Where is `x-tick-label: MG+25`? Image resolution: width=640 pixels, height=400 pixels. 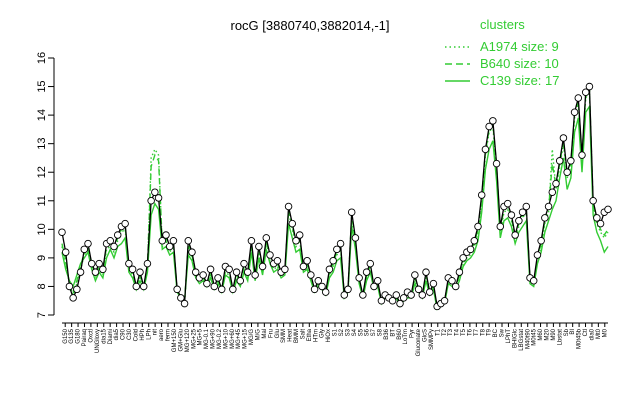 x-tick-label: MG+25 is located at coordinates (194, 338).